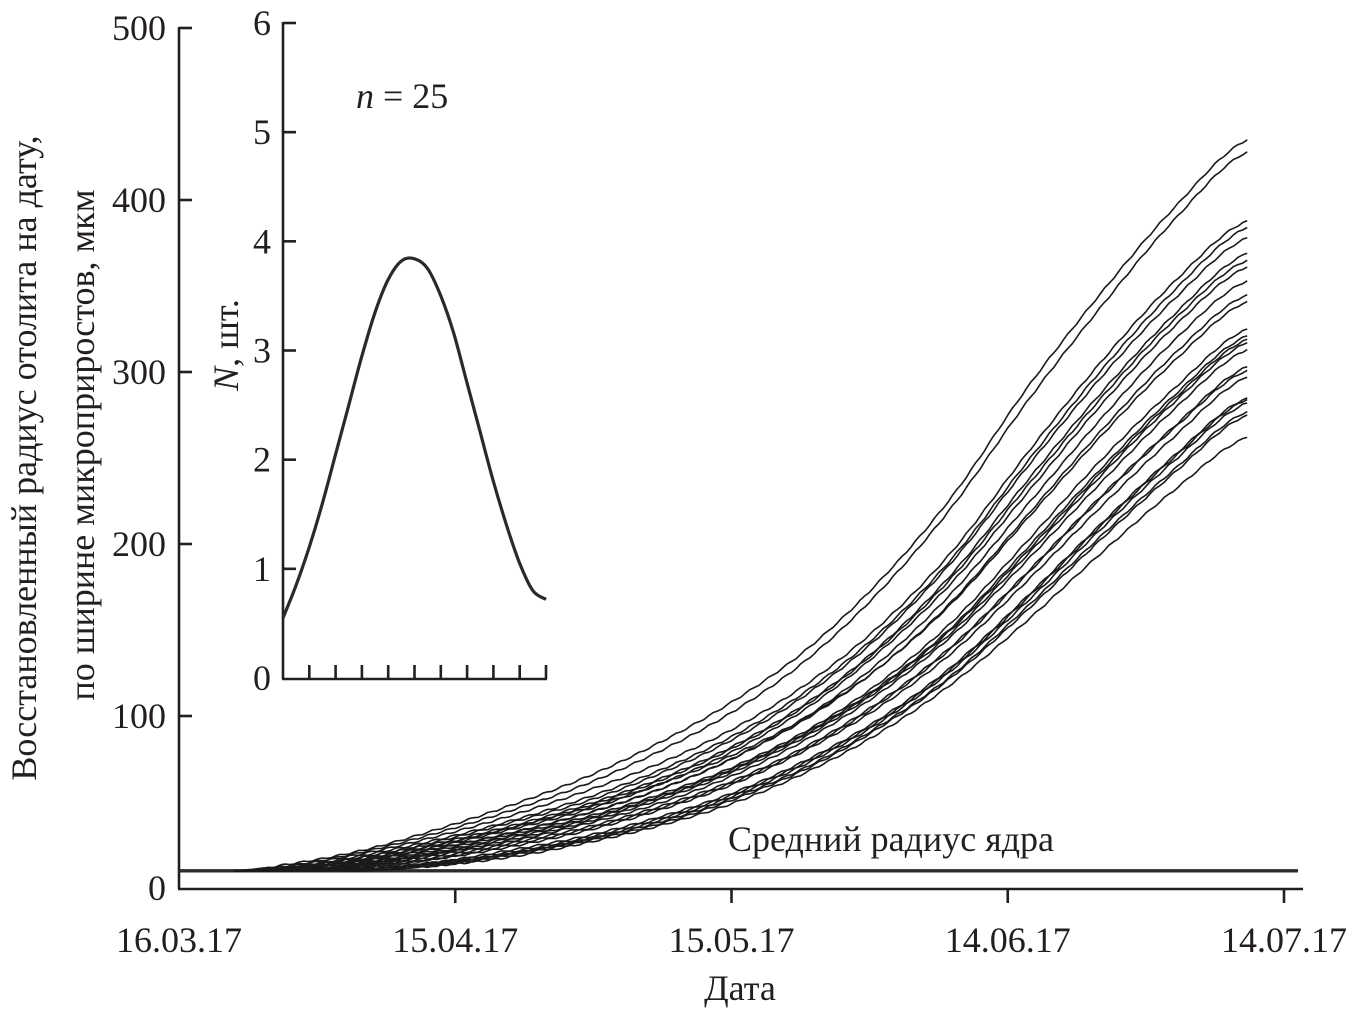  Describe the element at coordinates (139, 544) in the screenshot. I see `main-y-tick-label: 200` at that location.